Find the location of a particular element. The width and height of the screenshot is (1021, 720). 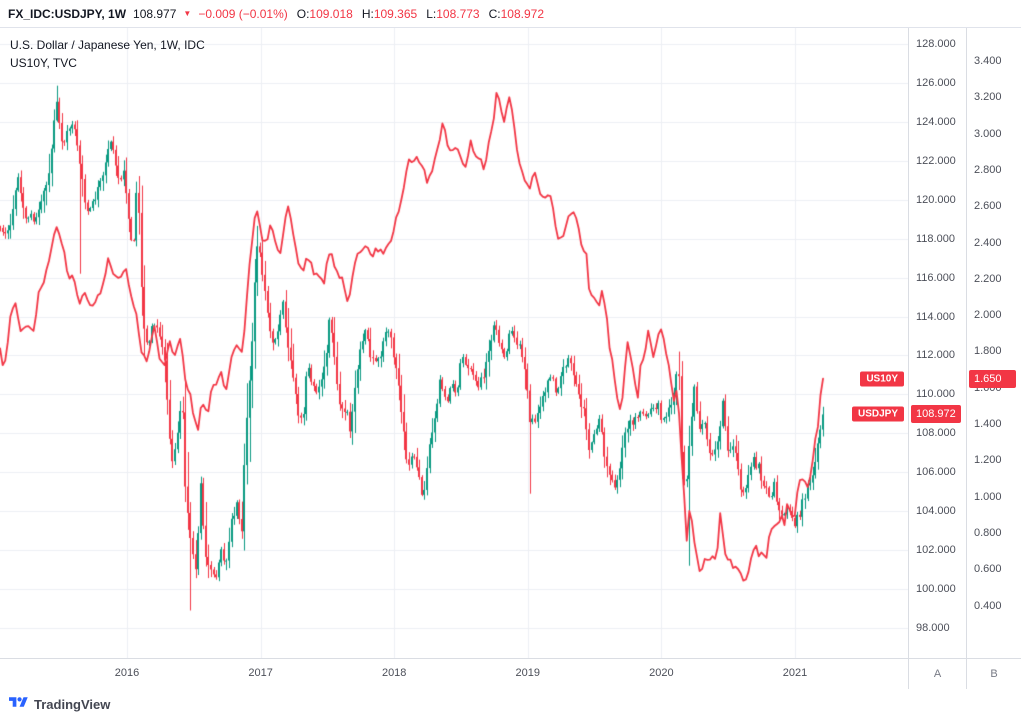

time-tick-label: 2021 is located at coordinates (795, 673).